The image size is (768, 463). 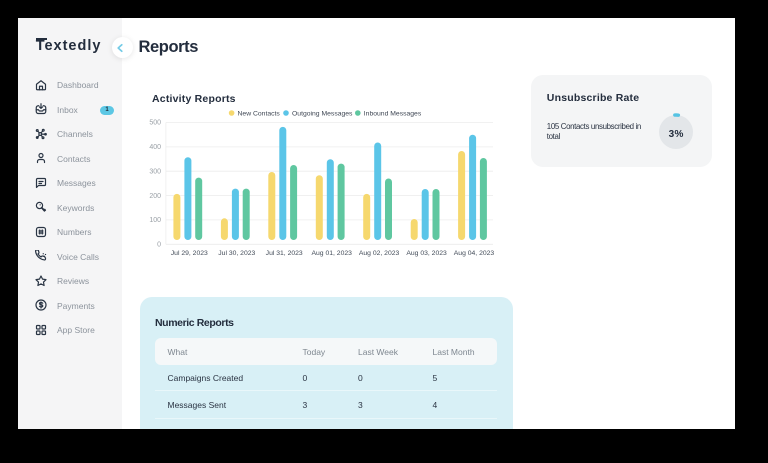 I want to click on svg-text: 3%, so click(x=675, y=134).